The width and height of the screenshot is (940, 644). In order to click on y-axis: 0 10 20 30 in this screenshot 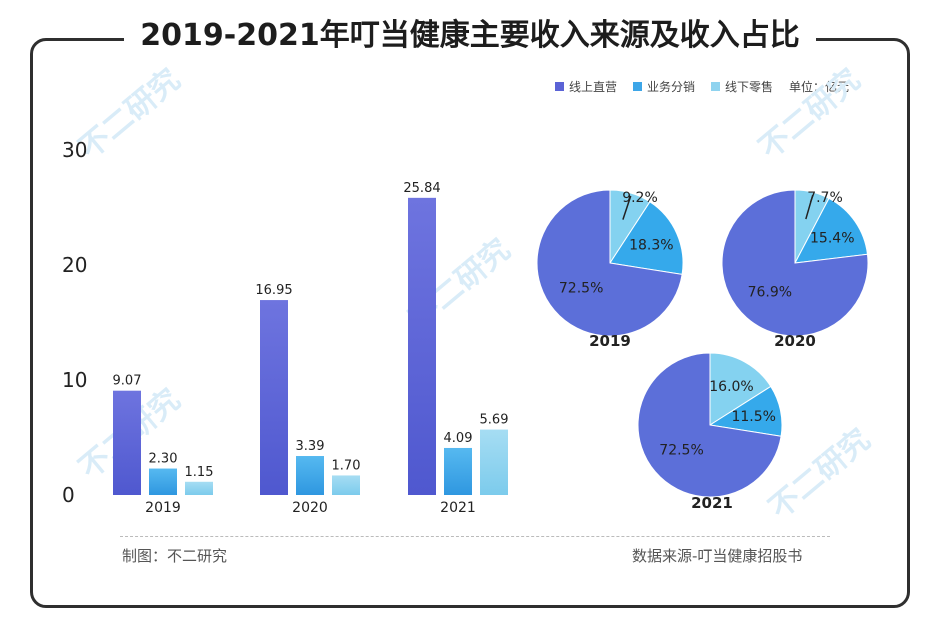, I will do `click(74, 322)`.